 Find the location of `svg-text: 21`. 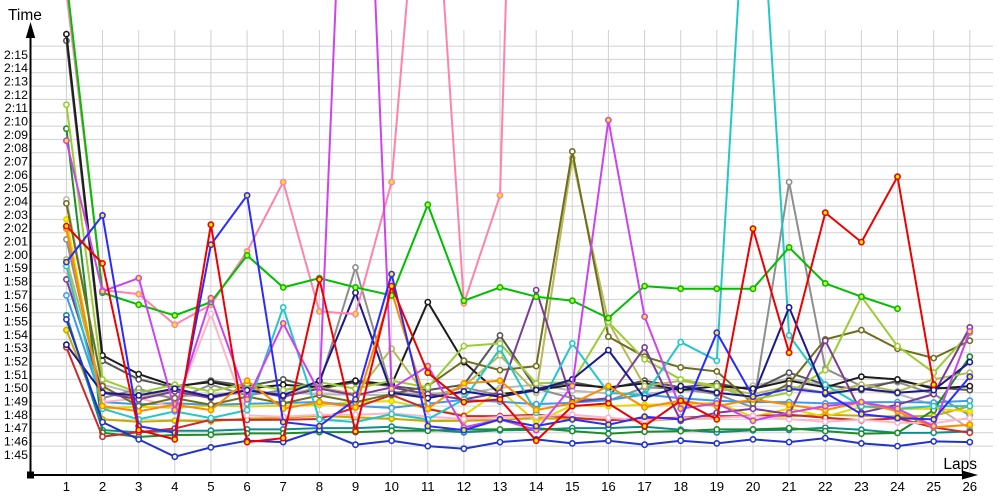

svg-text: 21 is located at coordinates (789, 486).